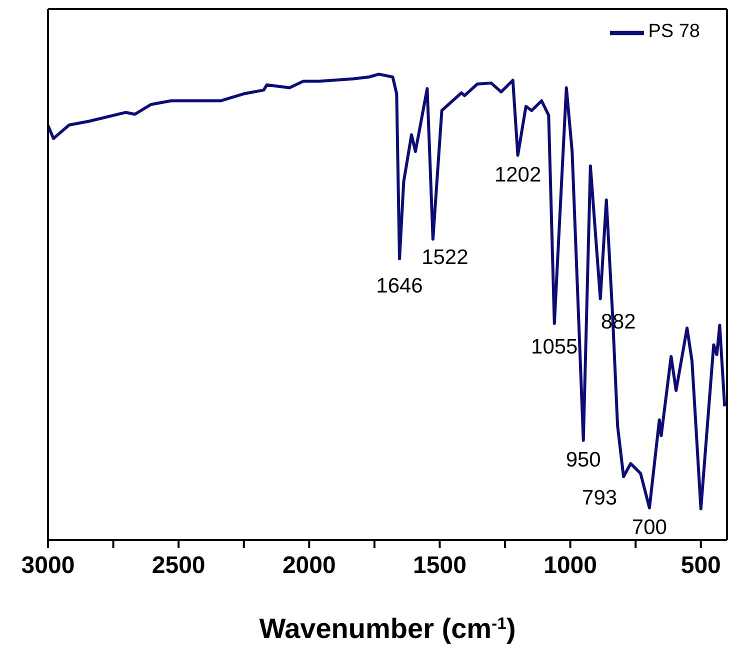 This screenshot has width=738, height=667. What do you see at coordinates (649, 527) in the screenshot?
I see `annotation: 700` at bounding box center [649, 527].